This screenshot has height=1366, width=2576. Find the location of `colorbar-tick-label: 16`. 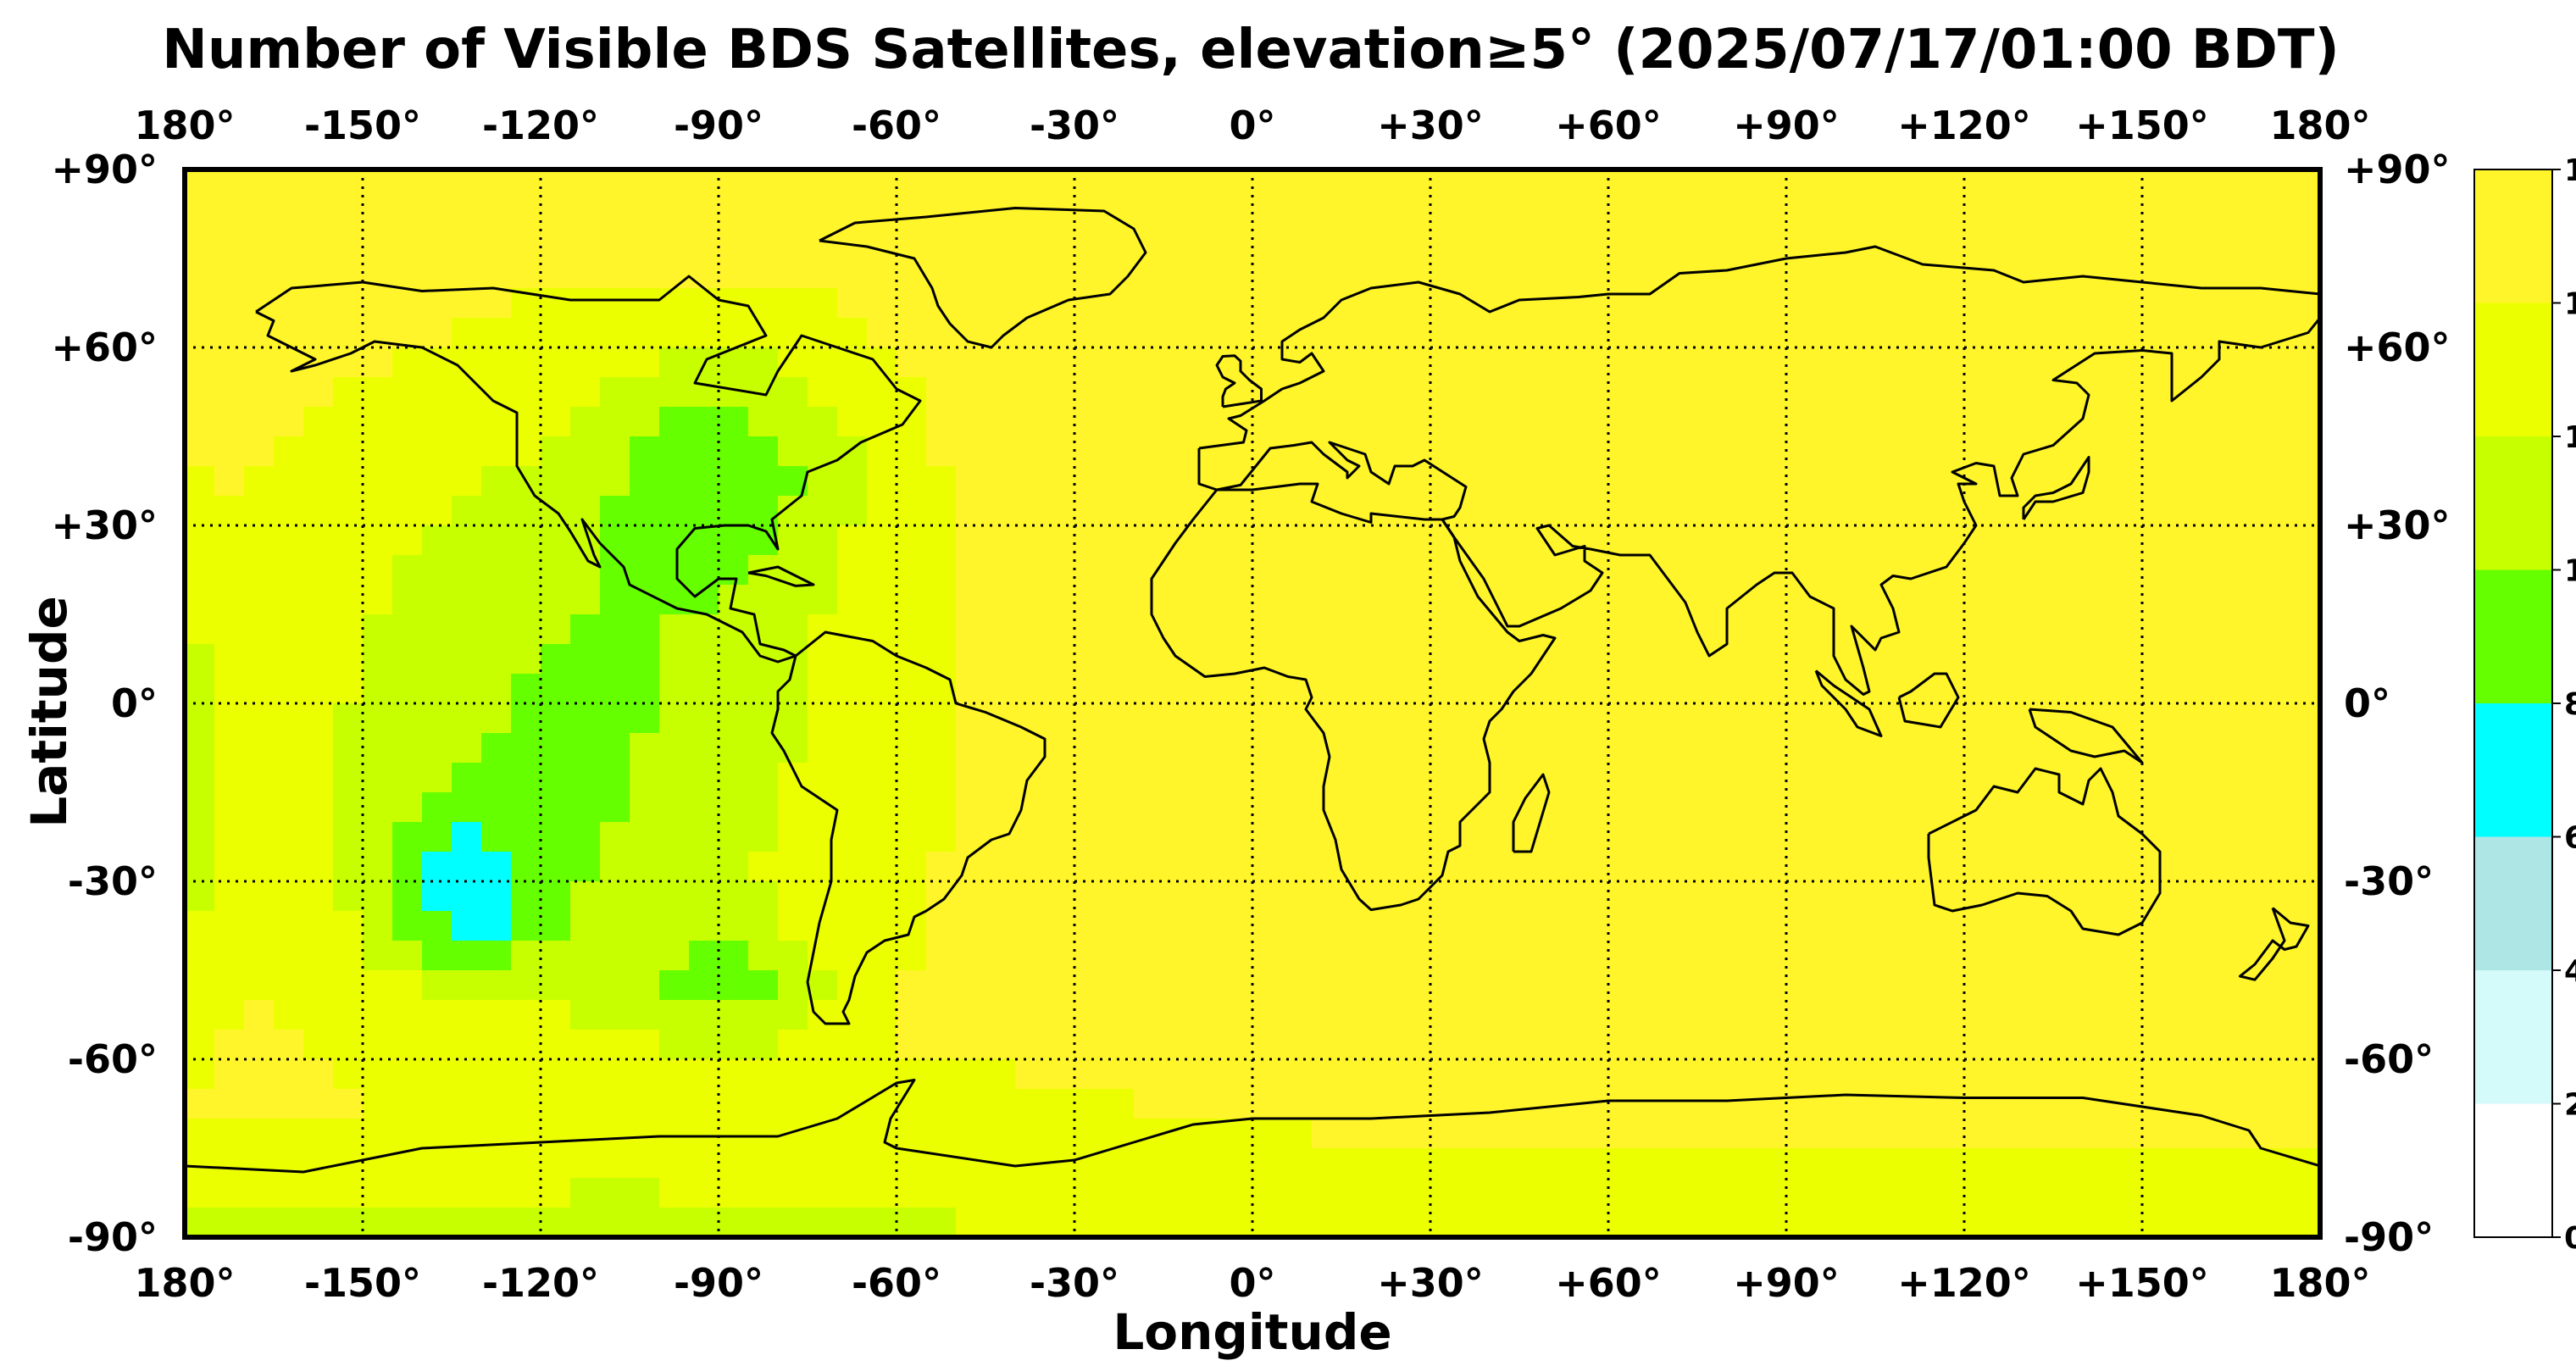

colorbar-tick-label: 16 is located at coordinates (2570, 170).